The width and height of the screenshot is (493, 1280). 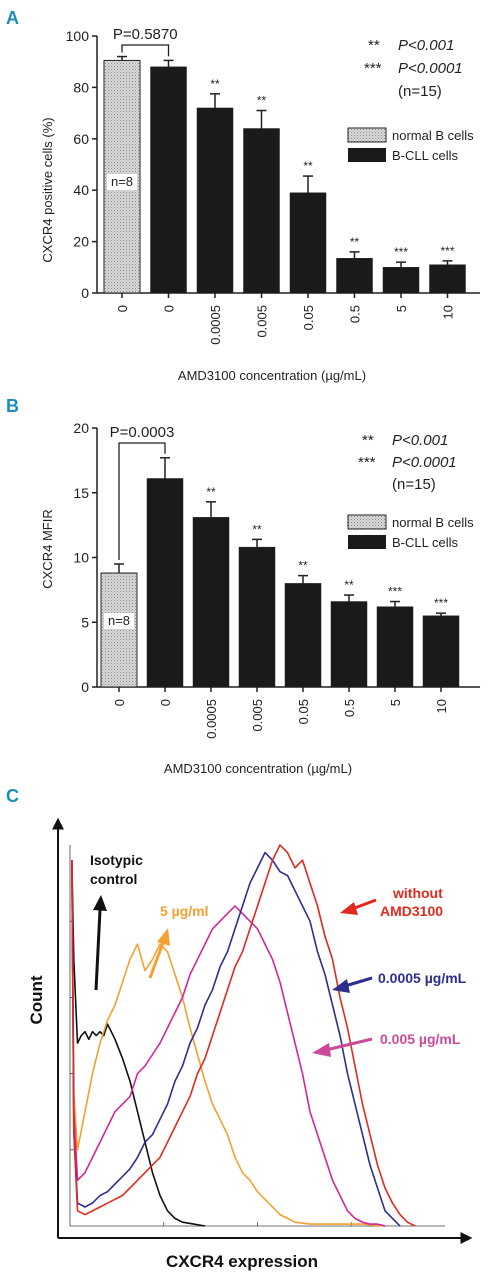 What do you see at coordinates (78, 36) in the screenshot?
I see `y-tick-label: 100` at bounding box center [78, 36].